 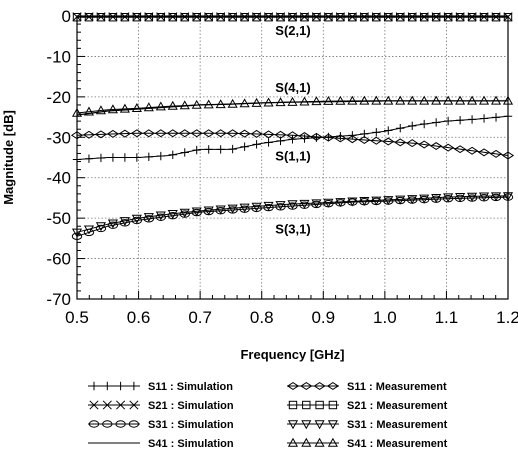 I want to click on series-triangle-up, so click(x=292, y=106).